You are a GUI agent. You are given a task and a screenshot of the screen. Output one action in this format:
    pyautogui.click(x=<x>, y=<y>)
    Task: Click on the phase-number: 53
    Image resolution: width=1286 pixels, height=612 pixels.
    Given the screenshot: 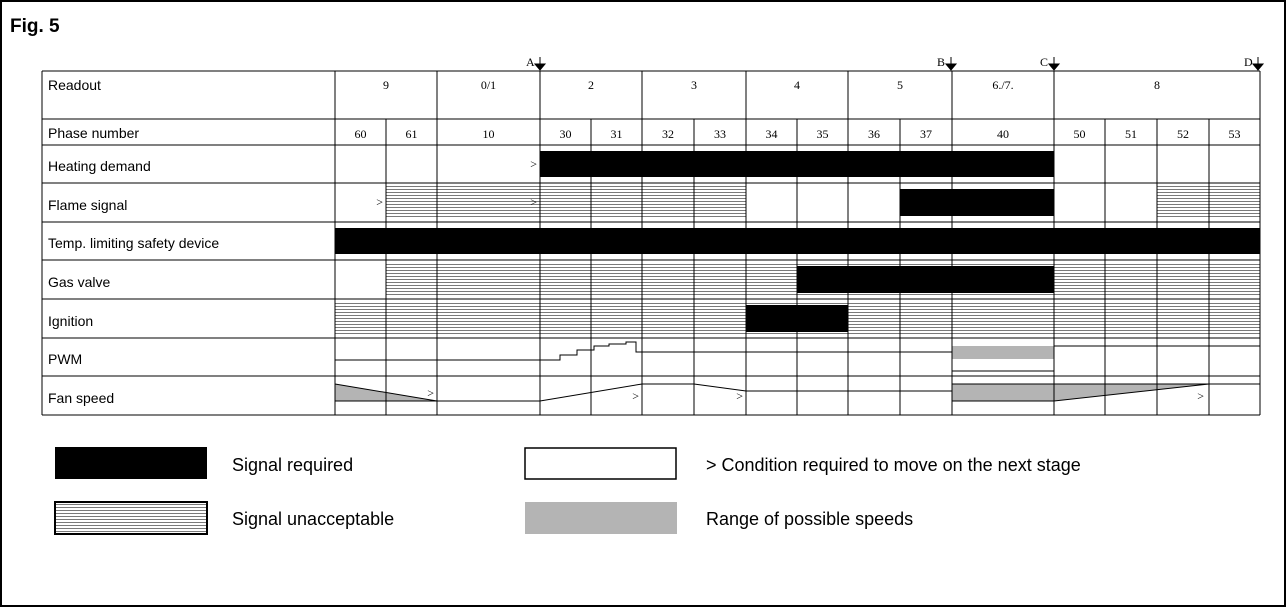 What is the action you would take?
    pyautogui.click(x=1235, y=134)
    